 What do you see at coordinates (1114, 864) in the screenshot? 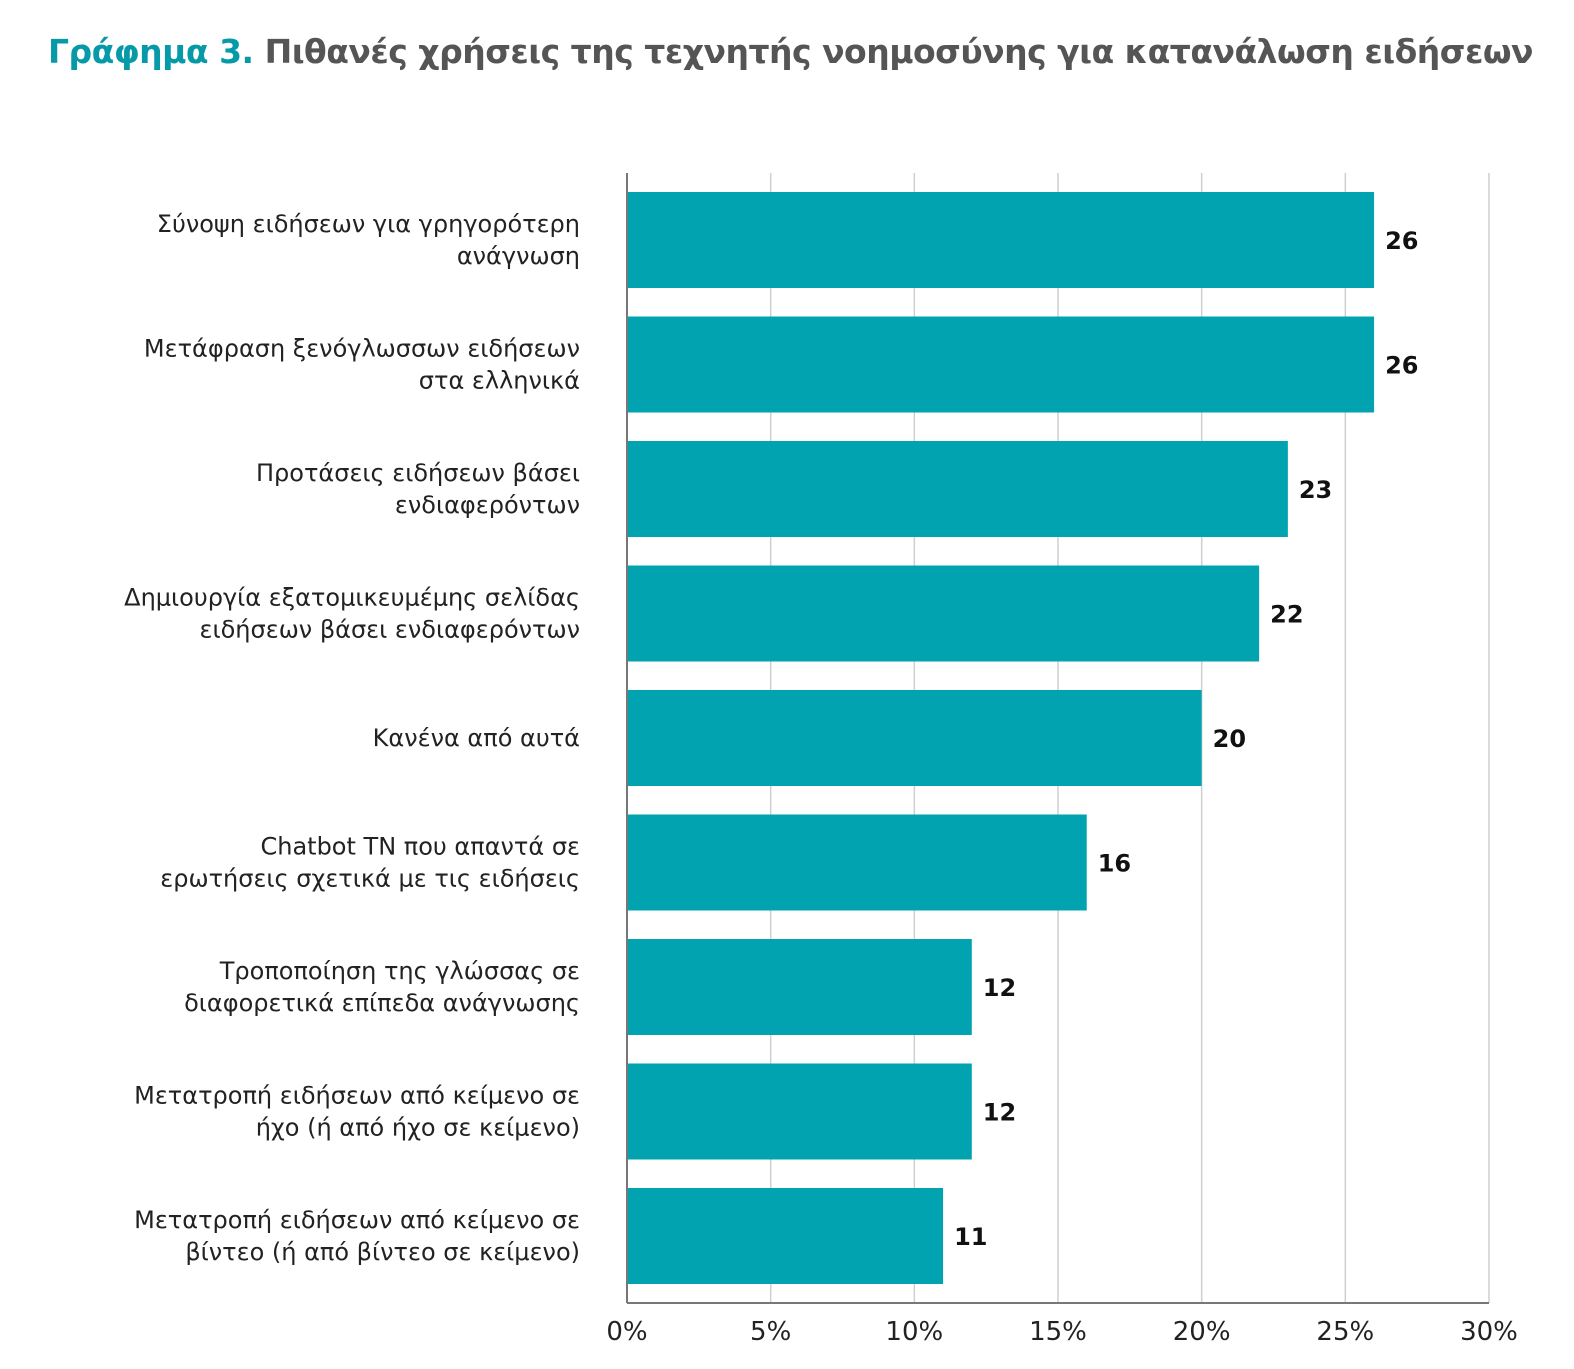
I see `data-label: 16` at bounding box center [1114, 864].